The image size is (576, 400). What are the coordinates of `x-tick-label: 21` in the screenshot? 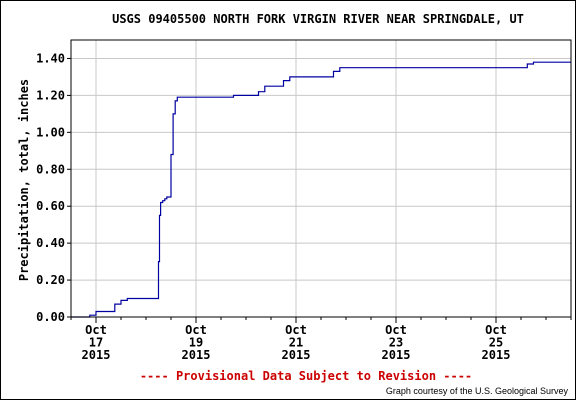 It's located at (296, 343).